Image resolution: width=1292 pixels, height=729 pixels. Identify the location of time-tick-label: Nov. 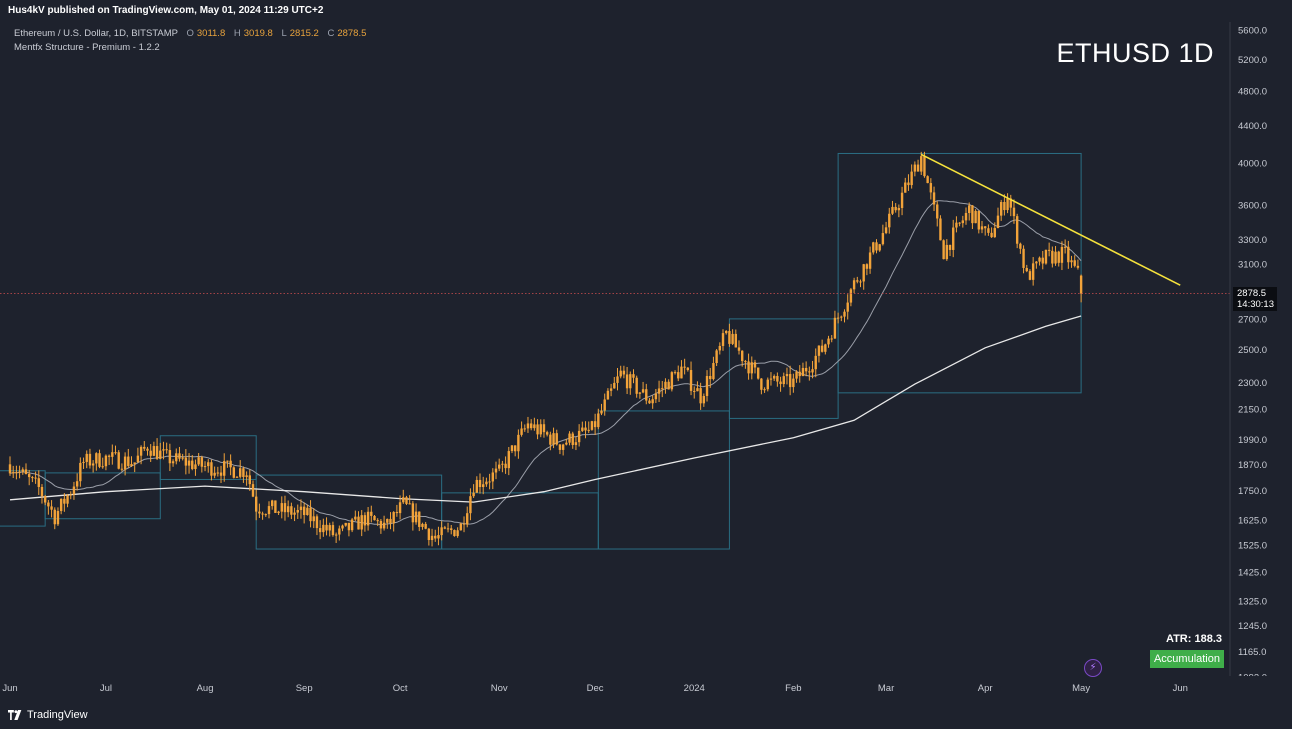
(499, 688).